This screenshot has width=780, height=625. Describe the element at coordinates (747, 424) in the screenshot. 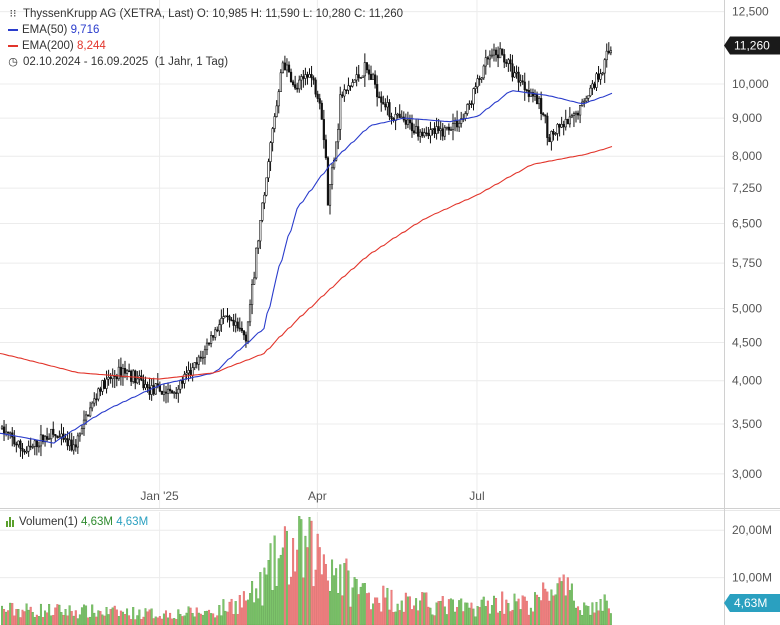

I see `price-tick-label: 3,500` at that location.